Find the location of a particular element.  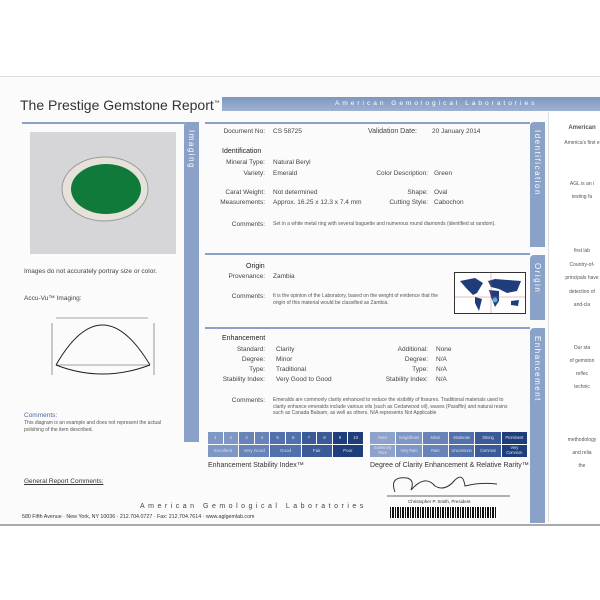

stability-grade: Very Good is located at coordinates (254, 451).